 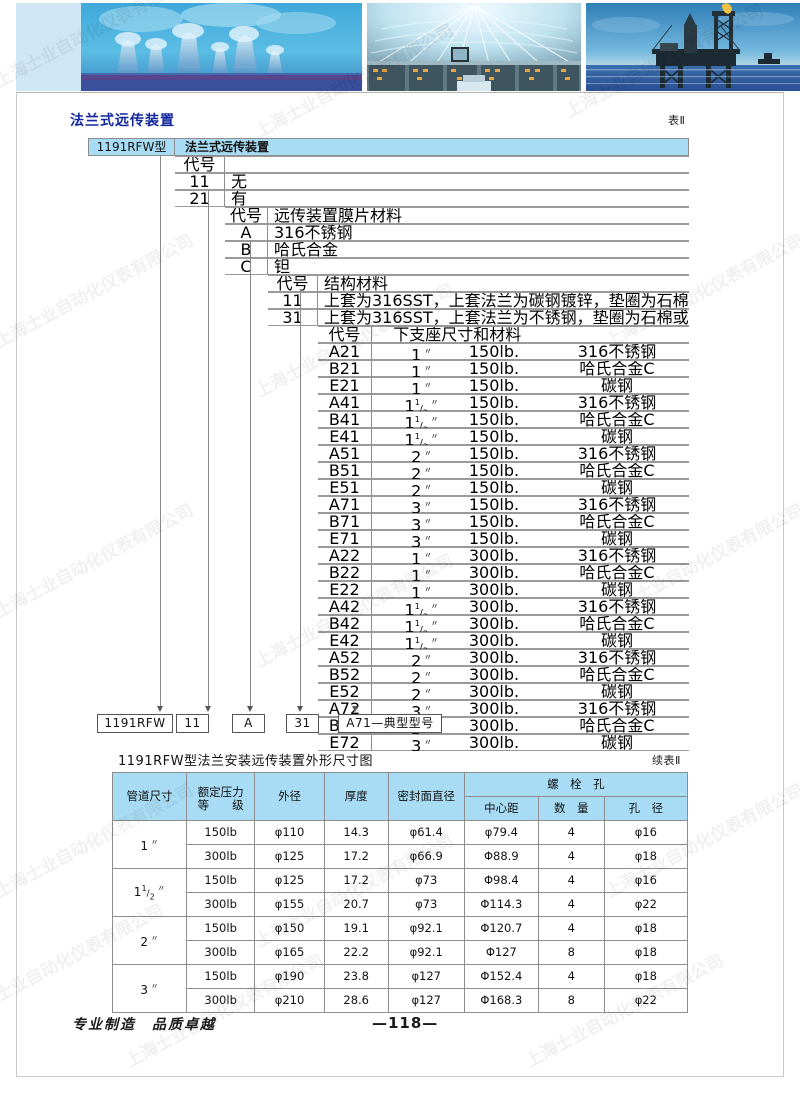 What do you see at coordinates (345, 505) in the screenshot?
I see `support-row-code: A71` at bounding box center [345, 505].